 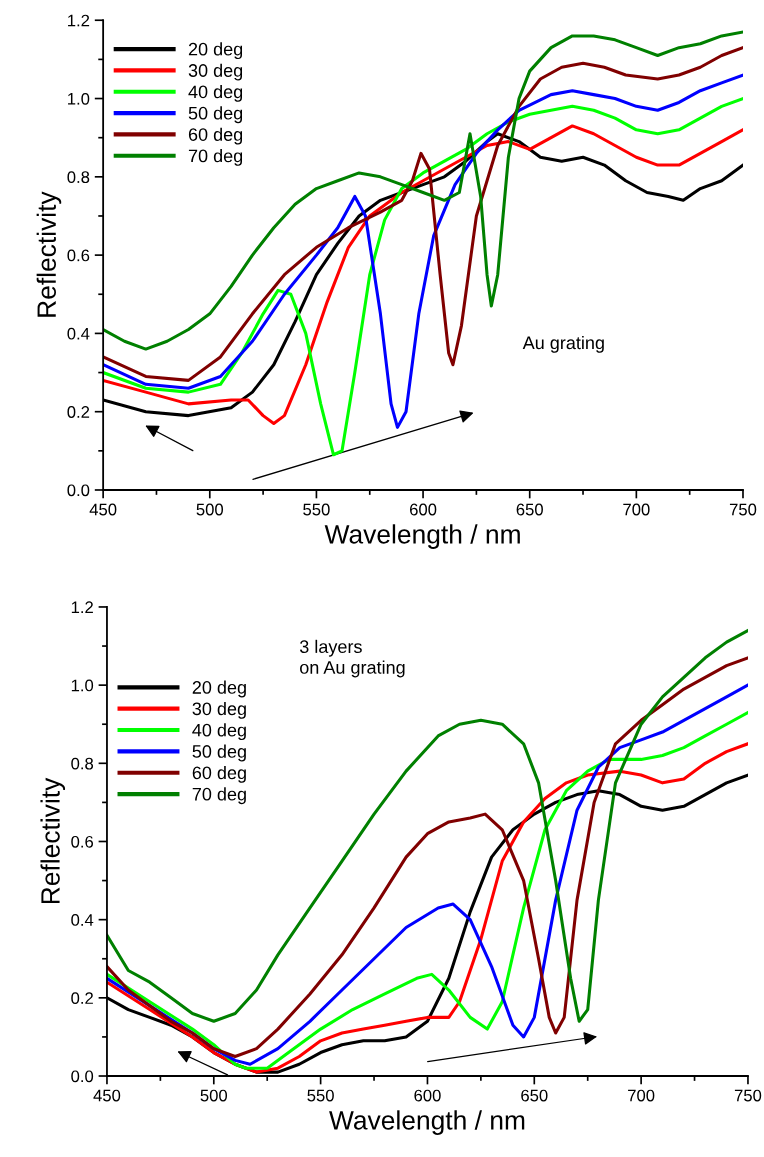 I want to click on annotation: Au grating, so click(x=563, y=344).